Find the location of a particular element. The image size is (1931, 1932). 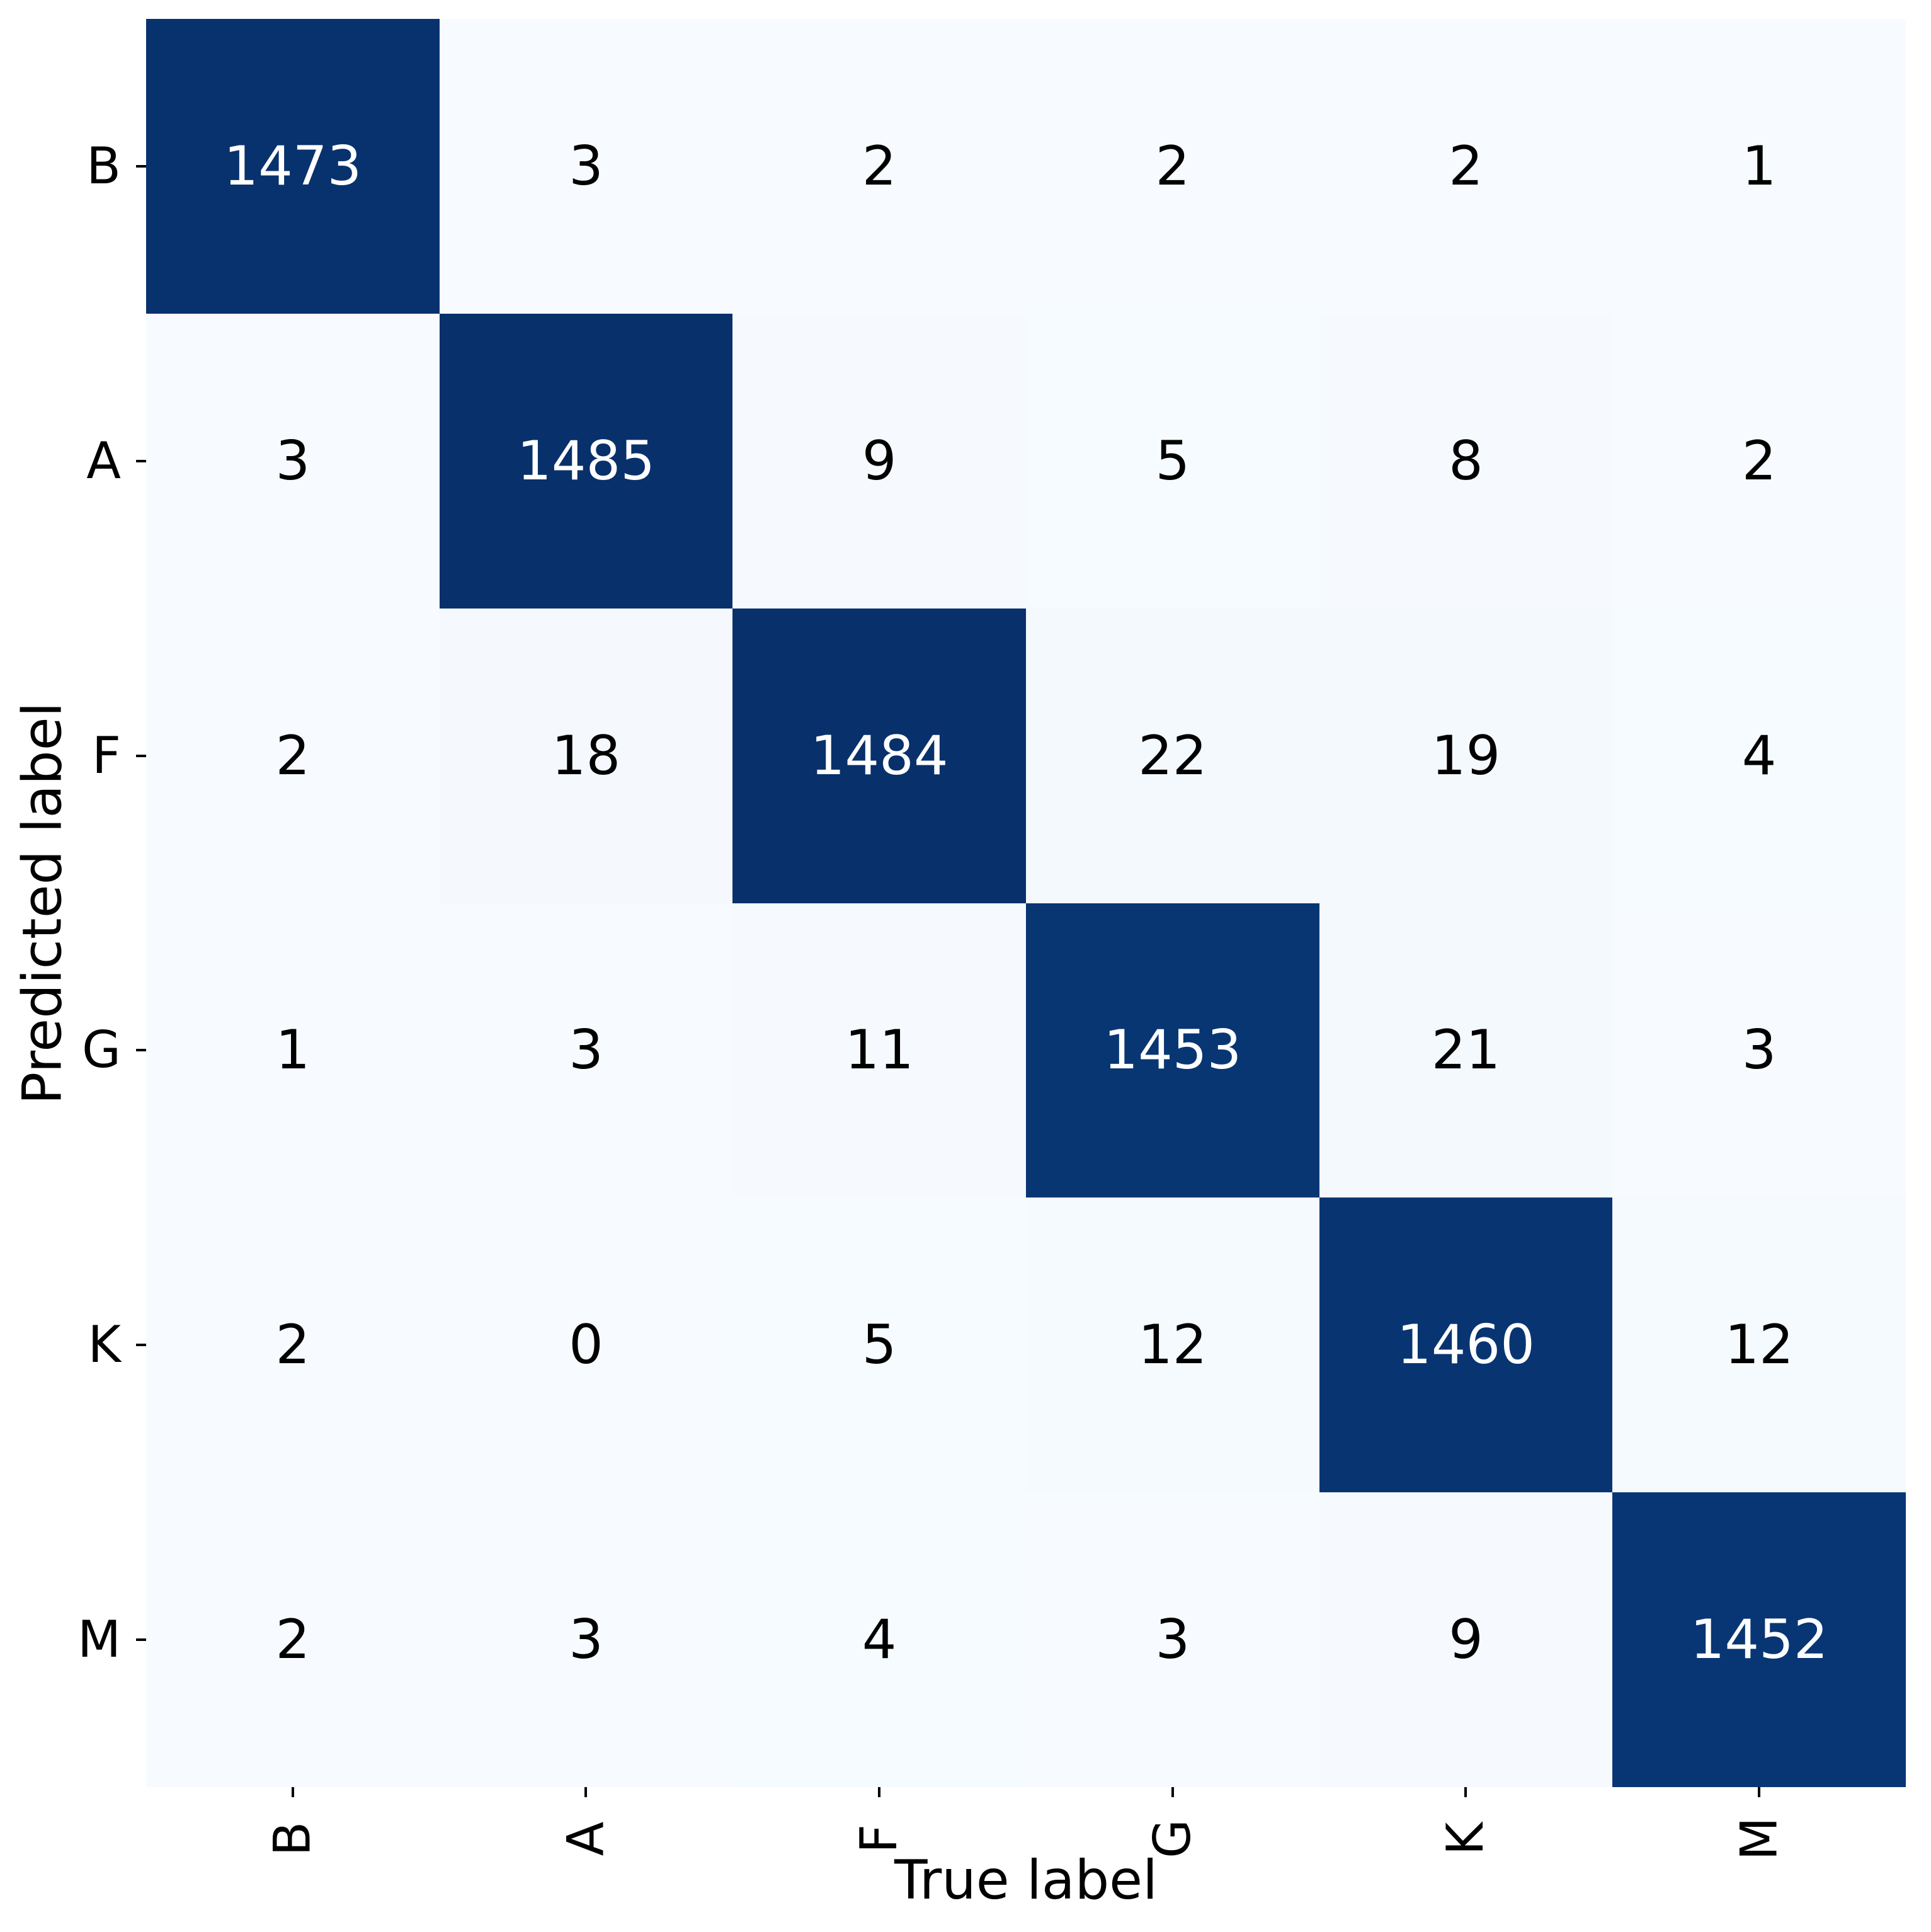

y-tick-G: G is located at coordinates (73, 1050).